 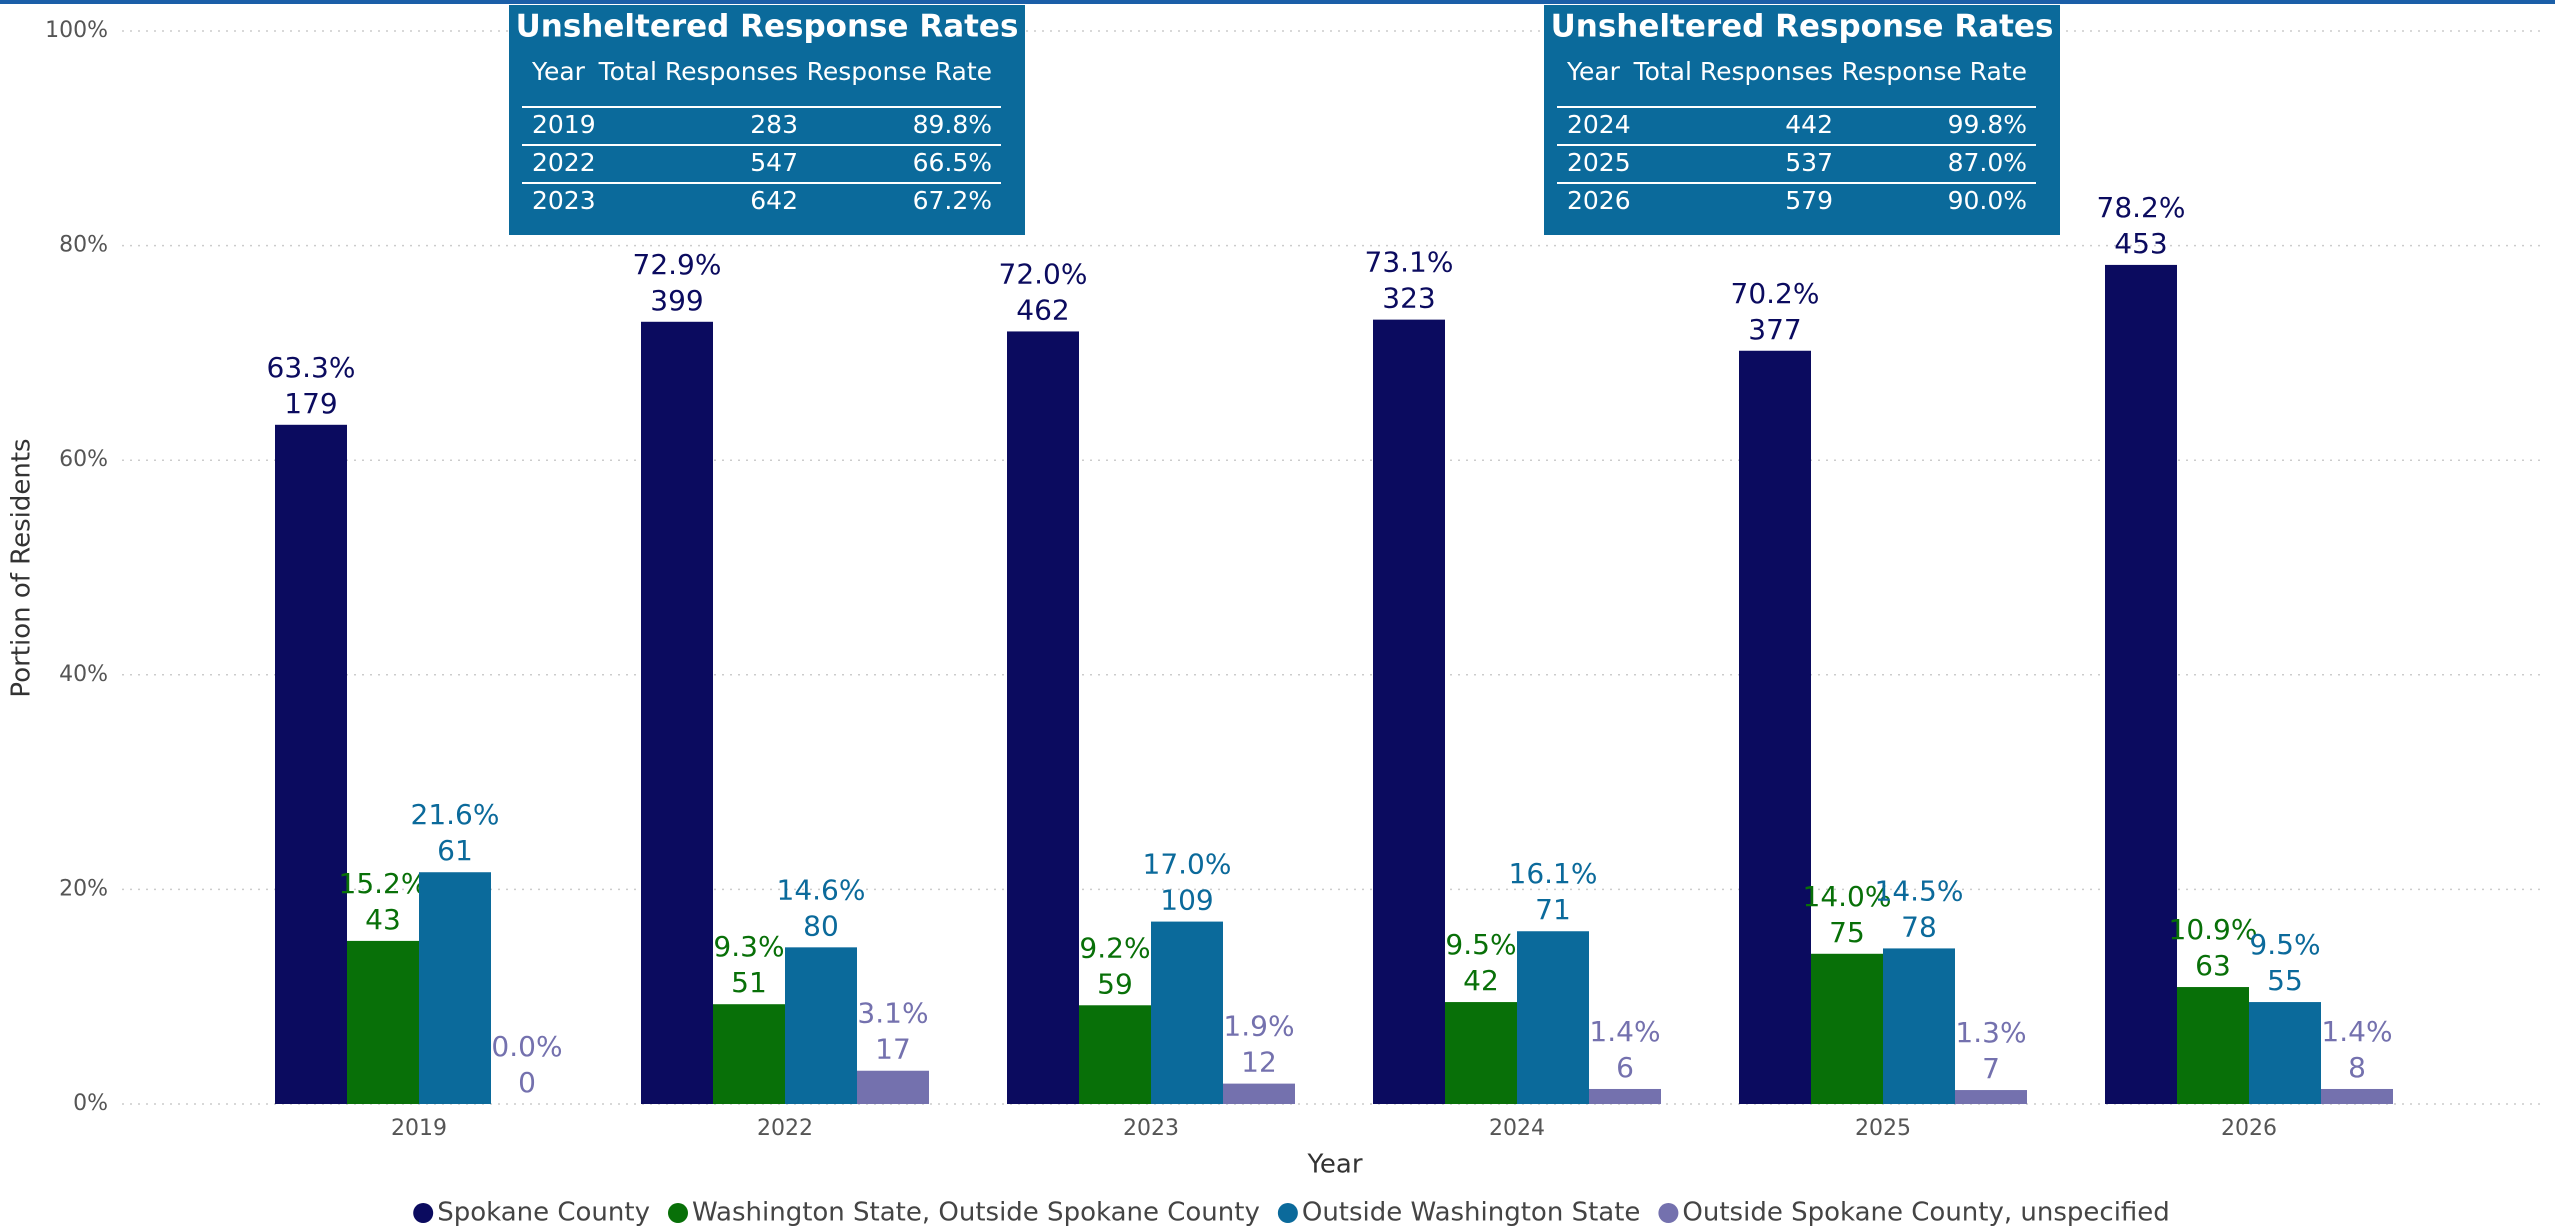 What do you see at coordinates (2285, 980) in the screenshot?
I see `count-label: 55` at bounding box center [2285, 980].